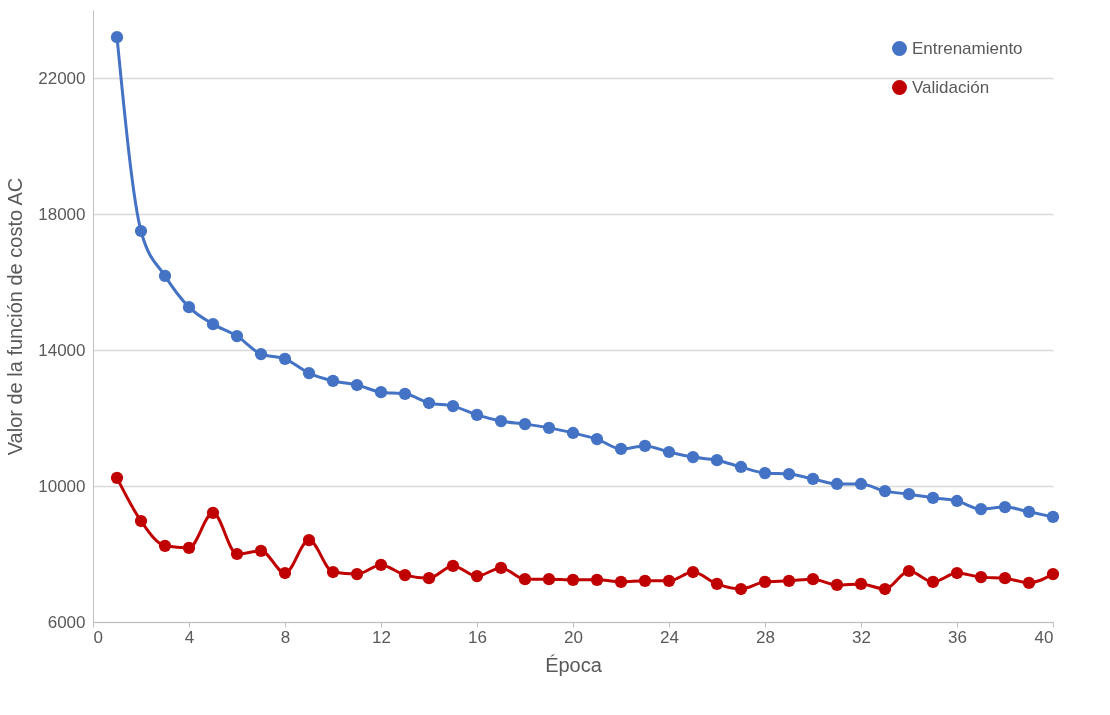 This screenshot has height=715, width=1110. Describe the element at coordinates (957, 637) in the screenshot. I see `x-tick-label: 36` at that location.